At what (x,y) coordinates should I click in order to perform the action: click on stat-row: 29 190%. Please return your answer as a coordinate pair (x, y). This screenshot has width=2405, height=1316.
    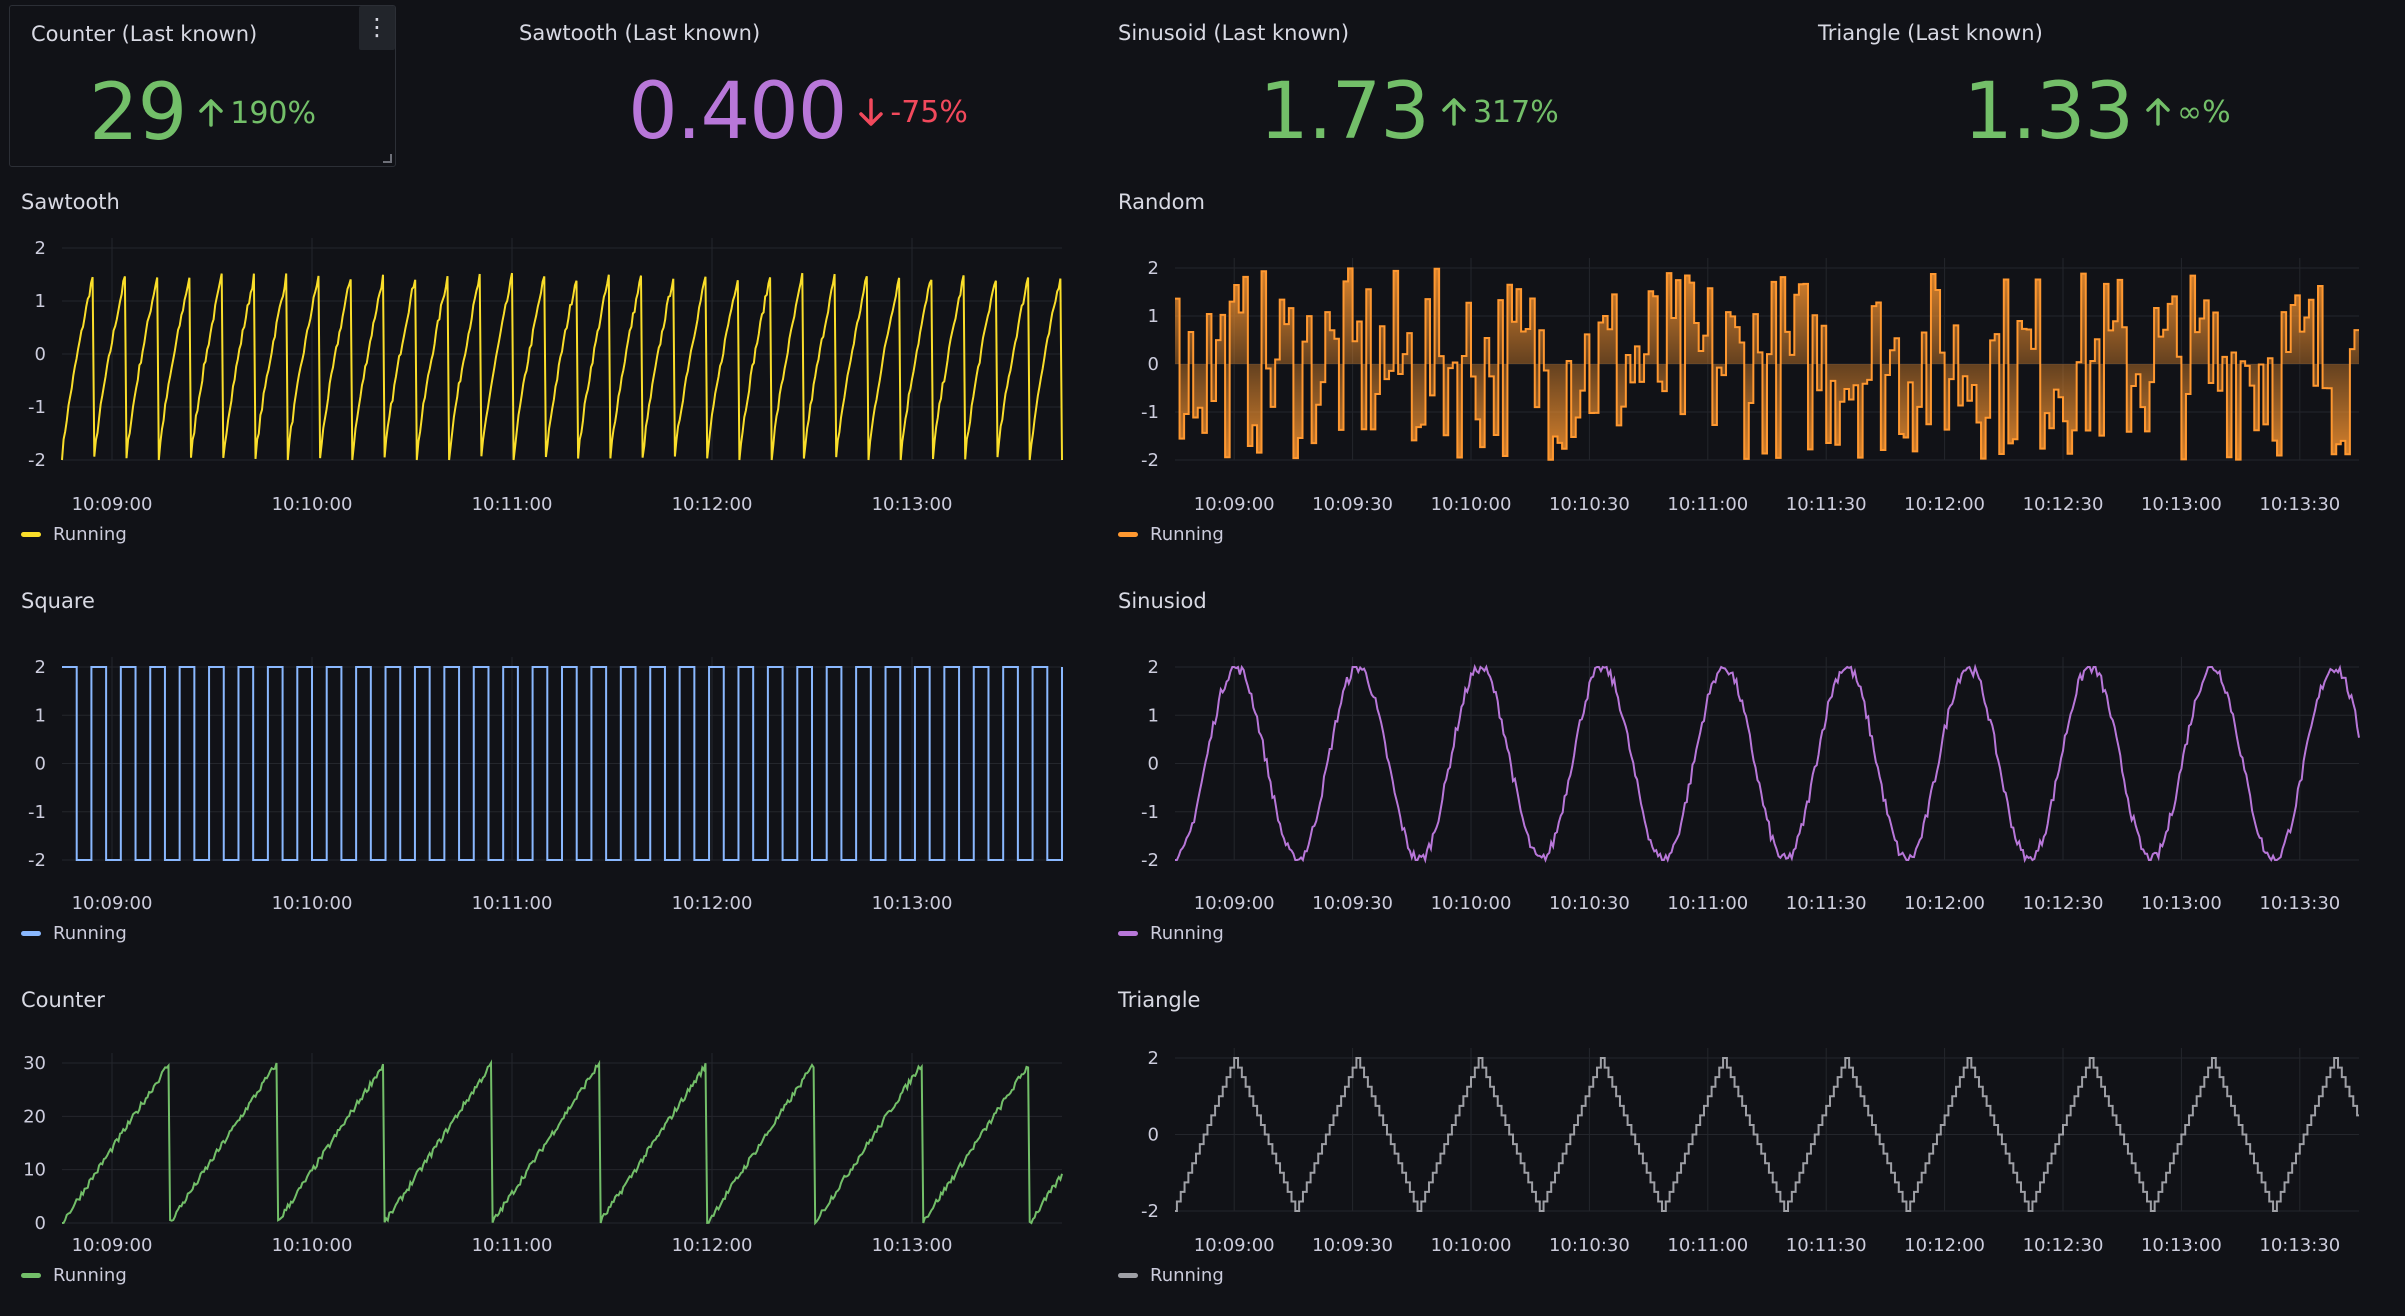
    Looking at the image, I should click on (202, 113).